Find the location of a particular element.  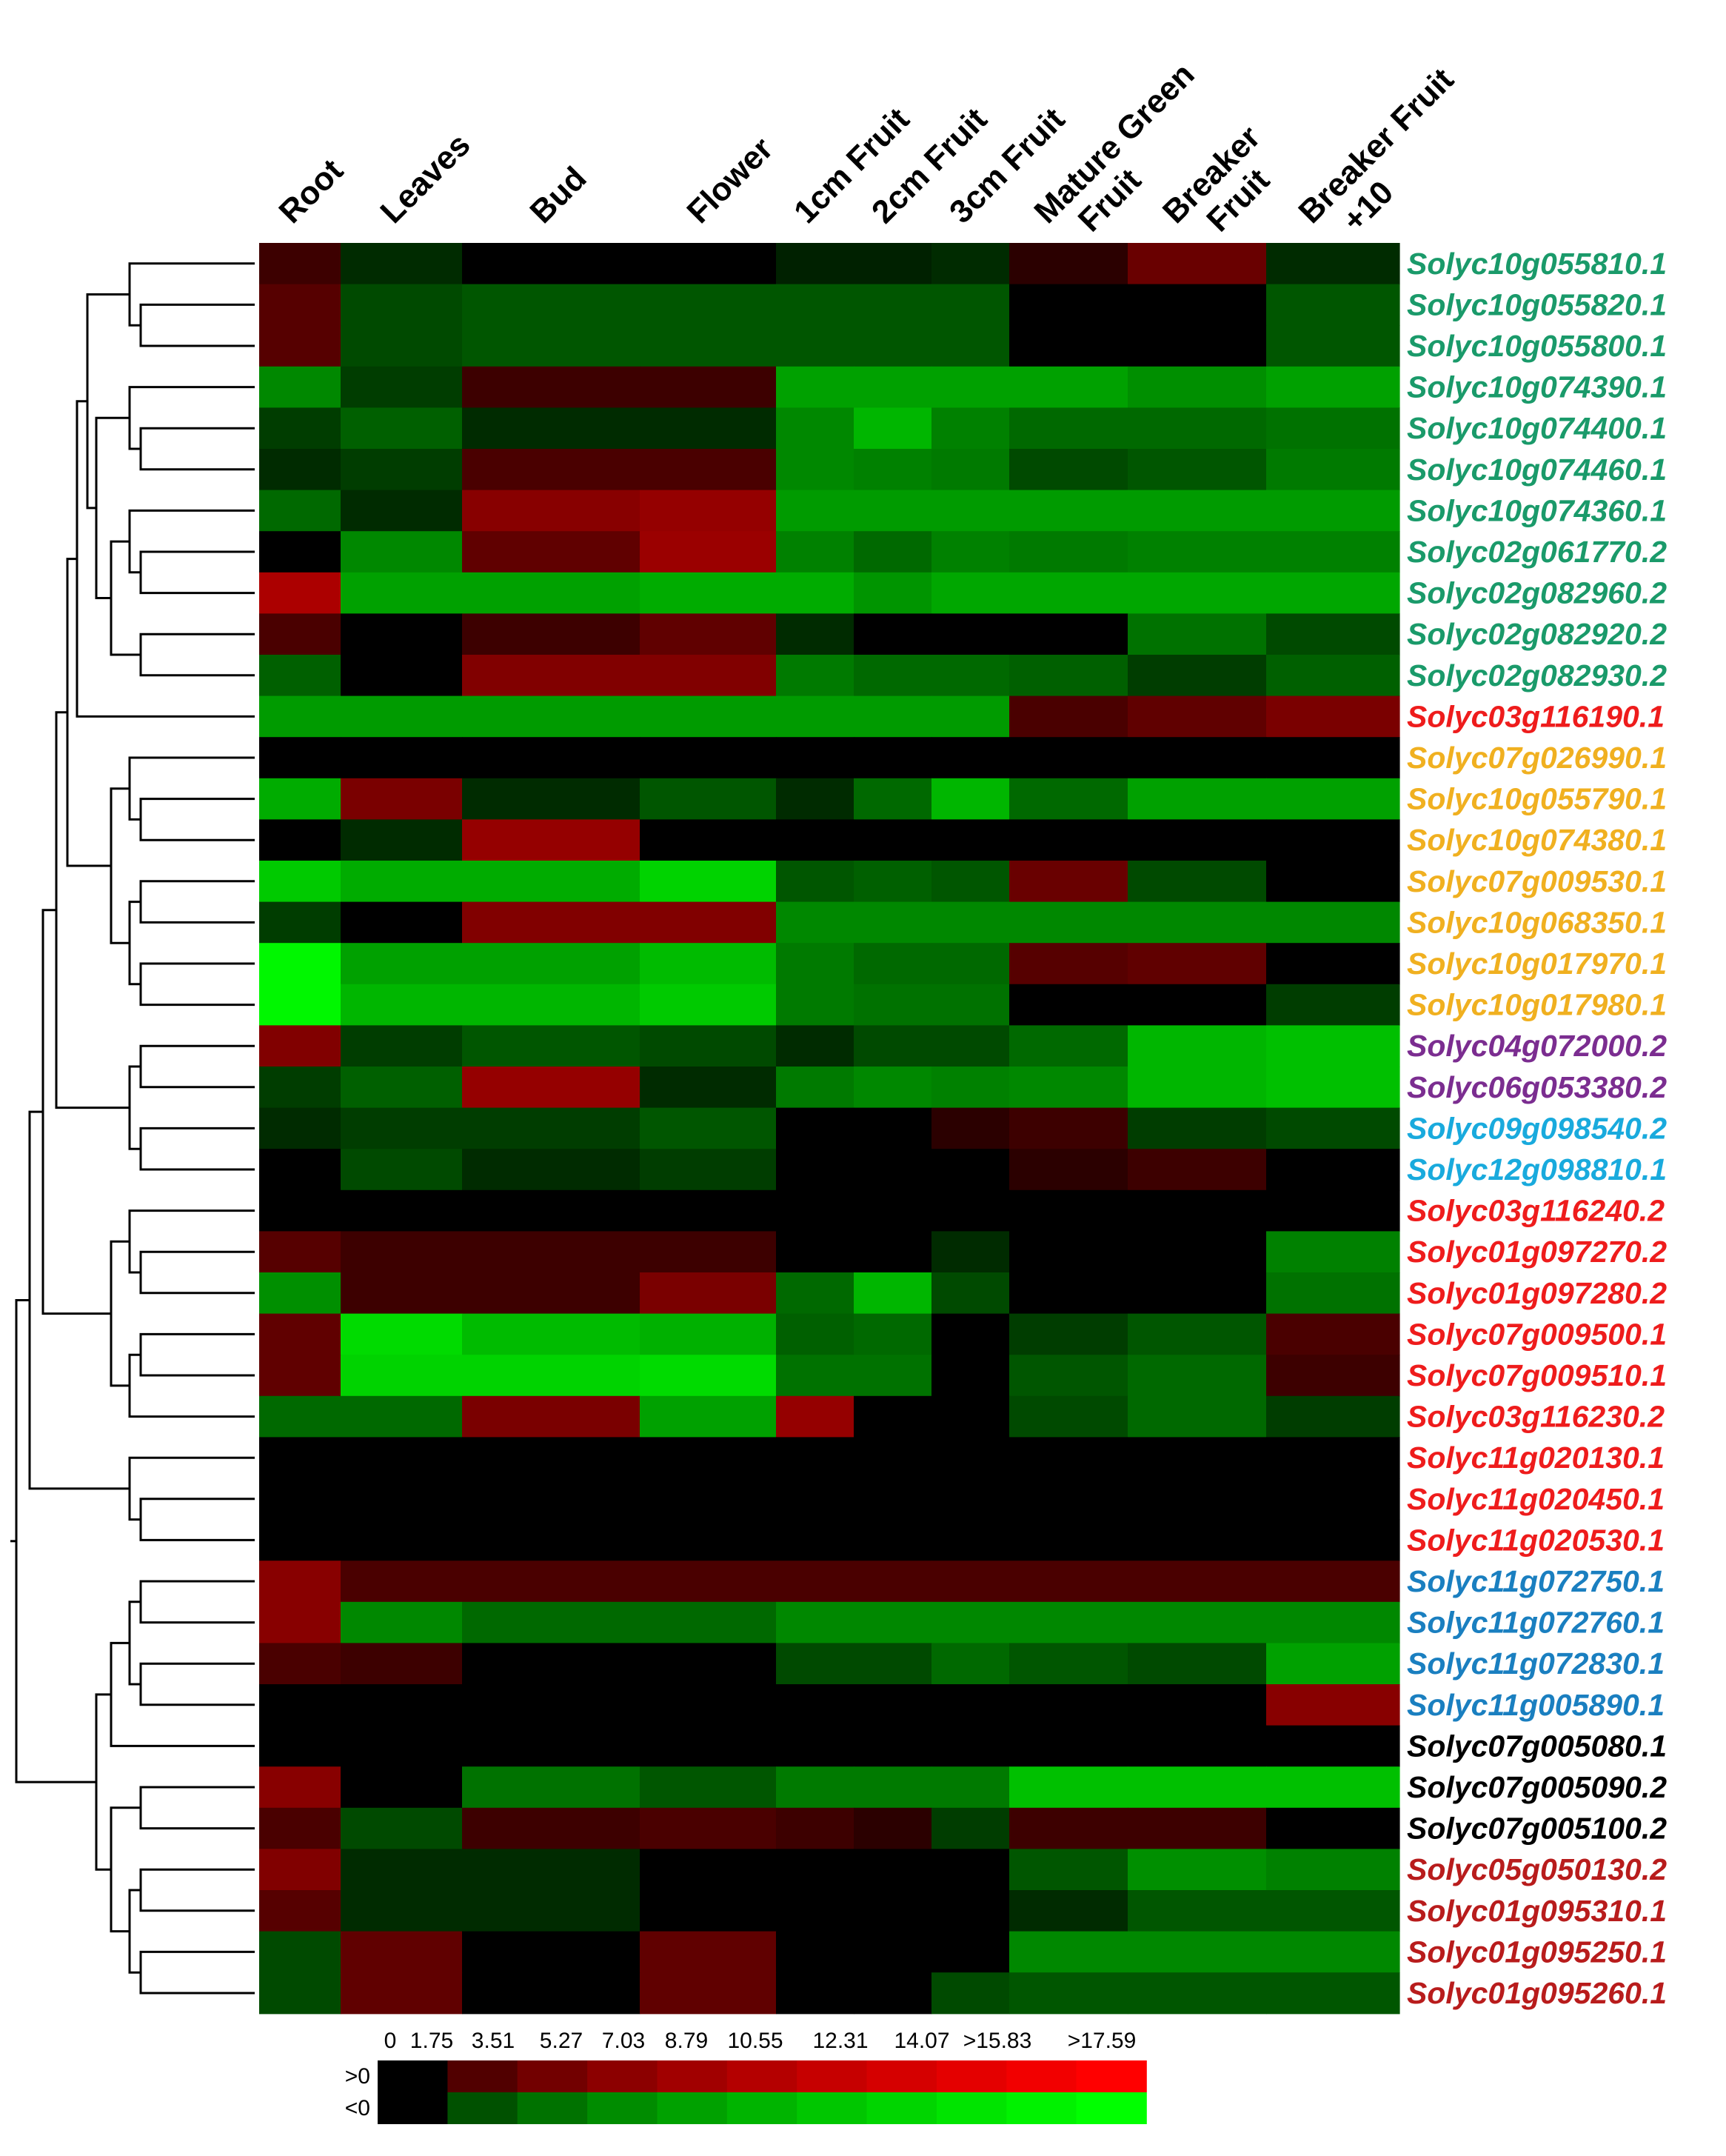

legend-tick-label: >15.83 is located at coordinates (997, 2041).